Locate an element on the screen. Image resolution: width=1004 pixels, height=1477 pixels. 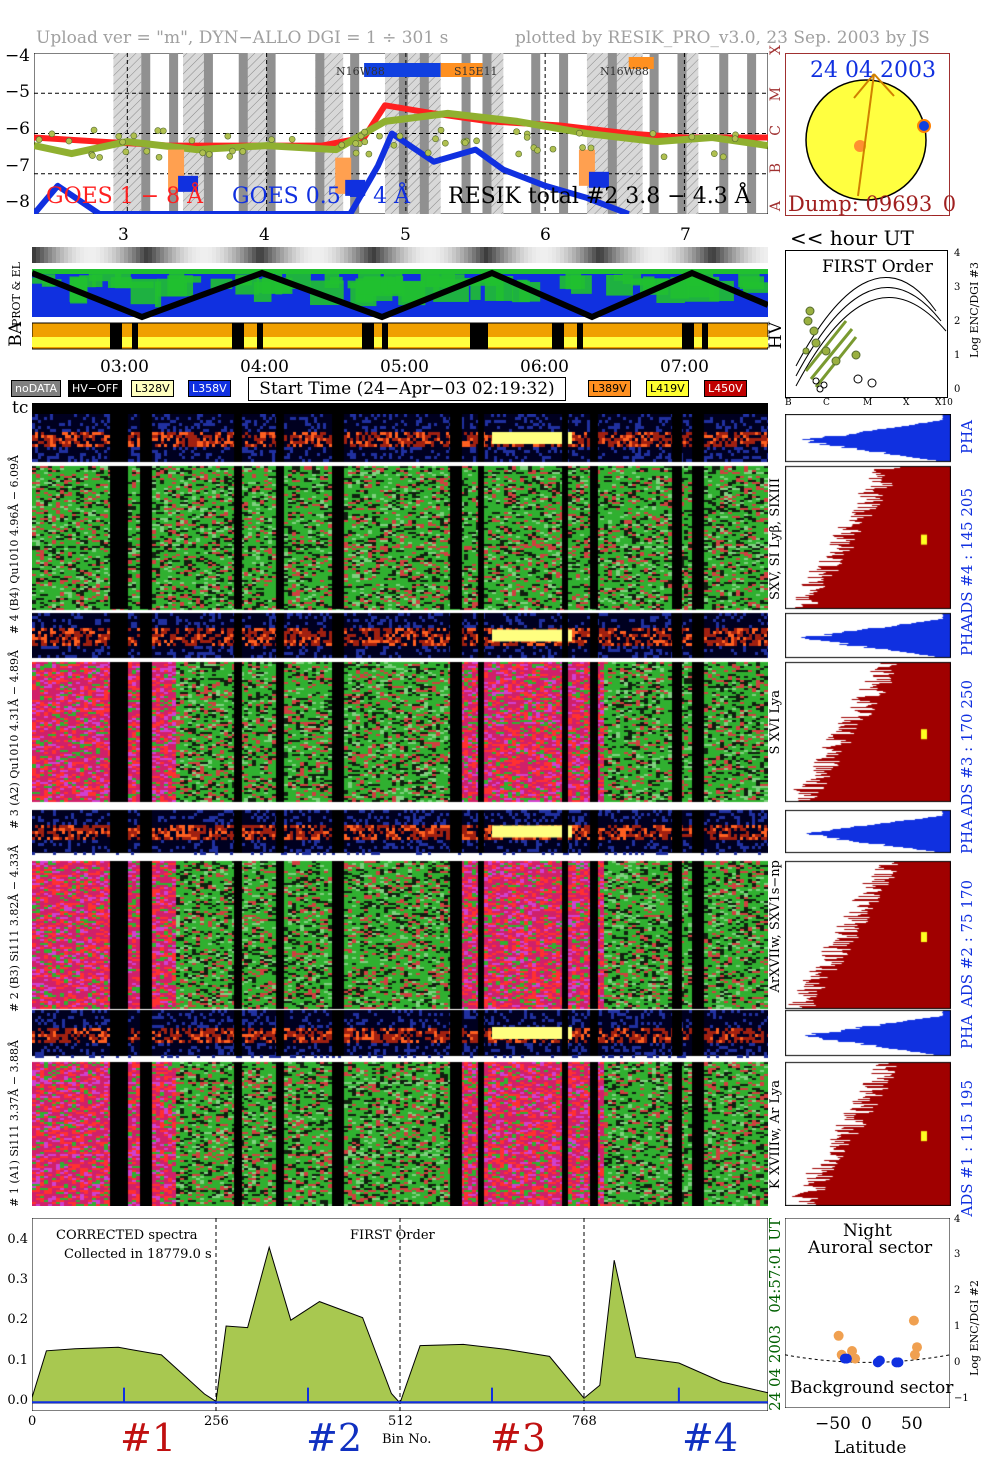
spec1-right-label: K XVIIIw, Ar Lya is located at coordinates (775, 1134).